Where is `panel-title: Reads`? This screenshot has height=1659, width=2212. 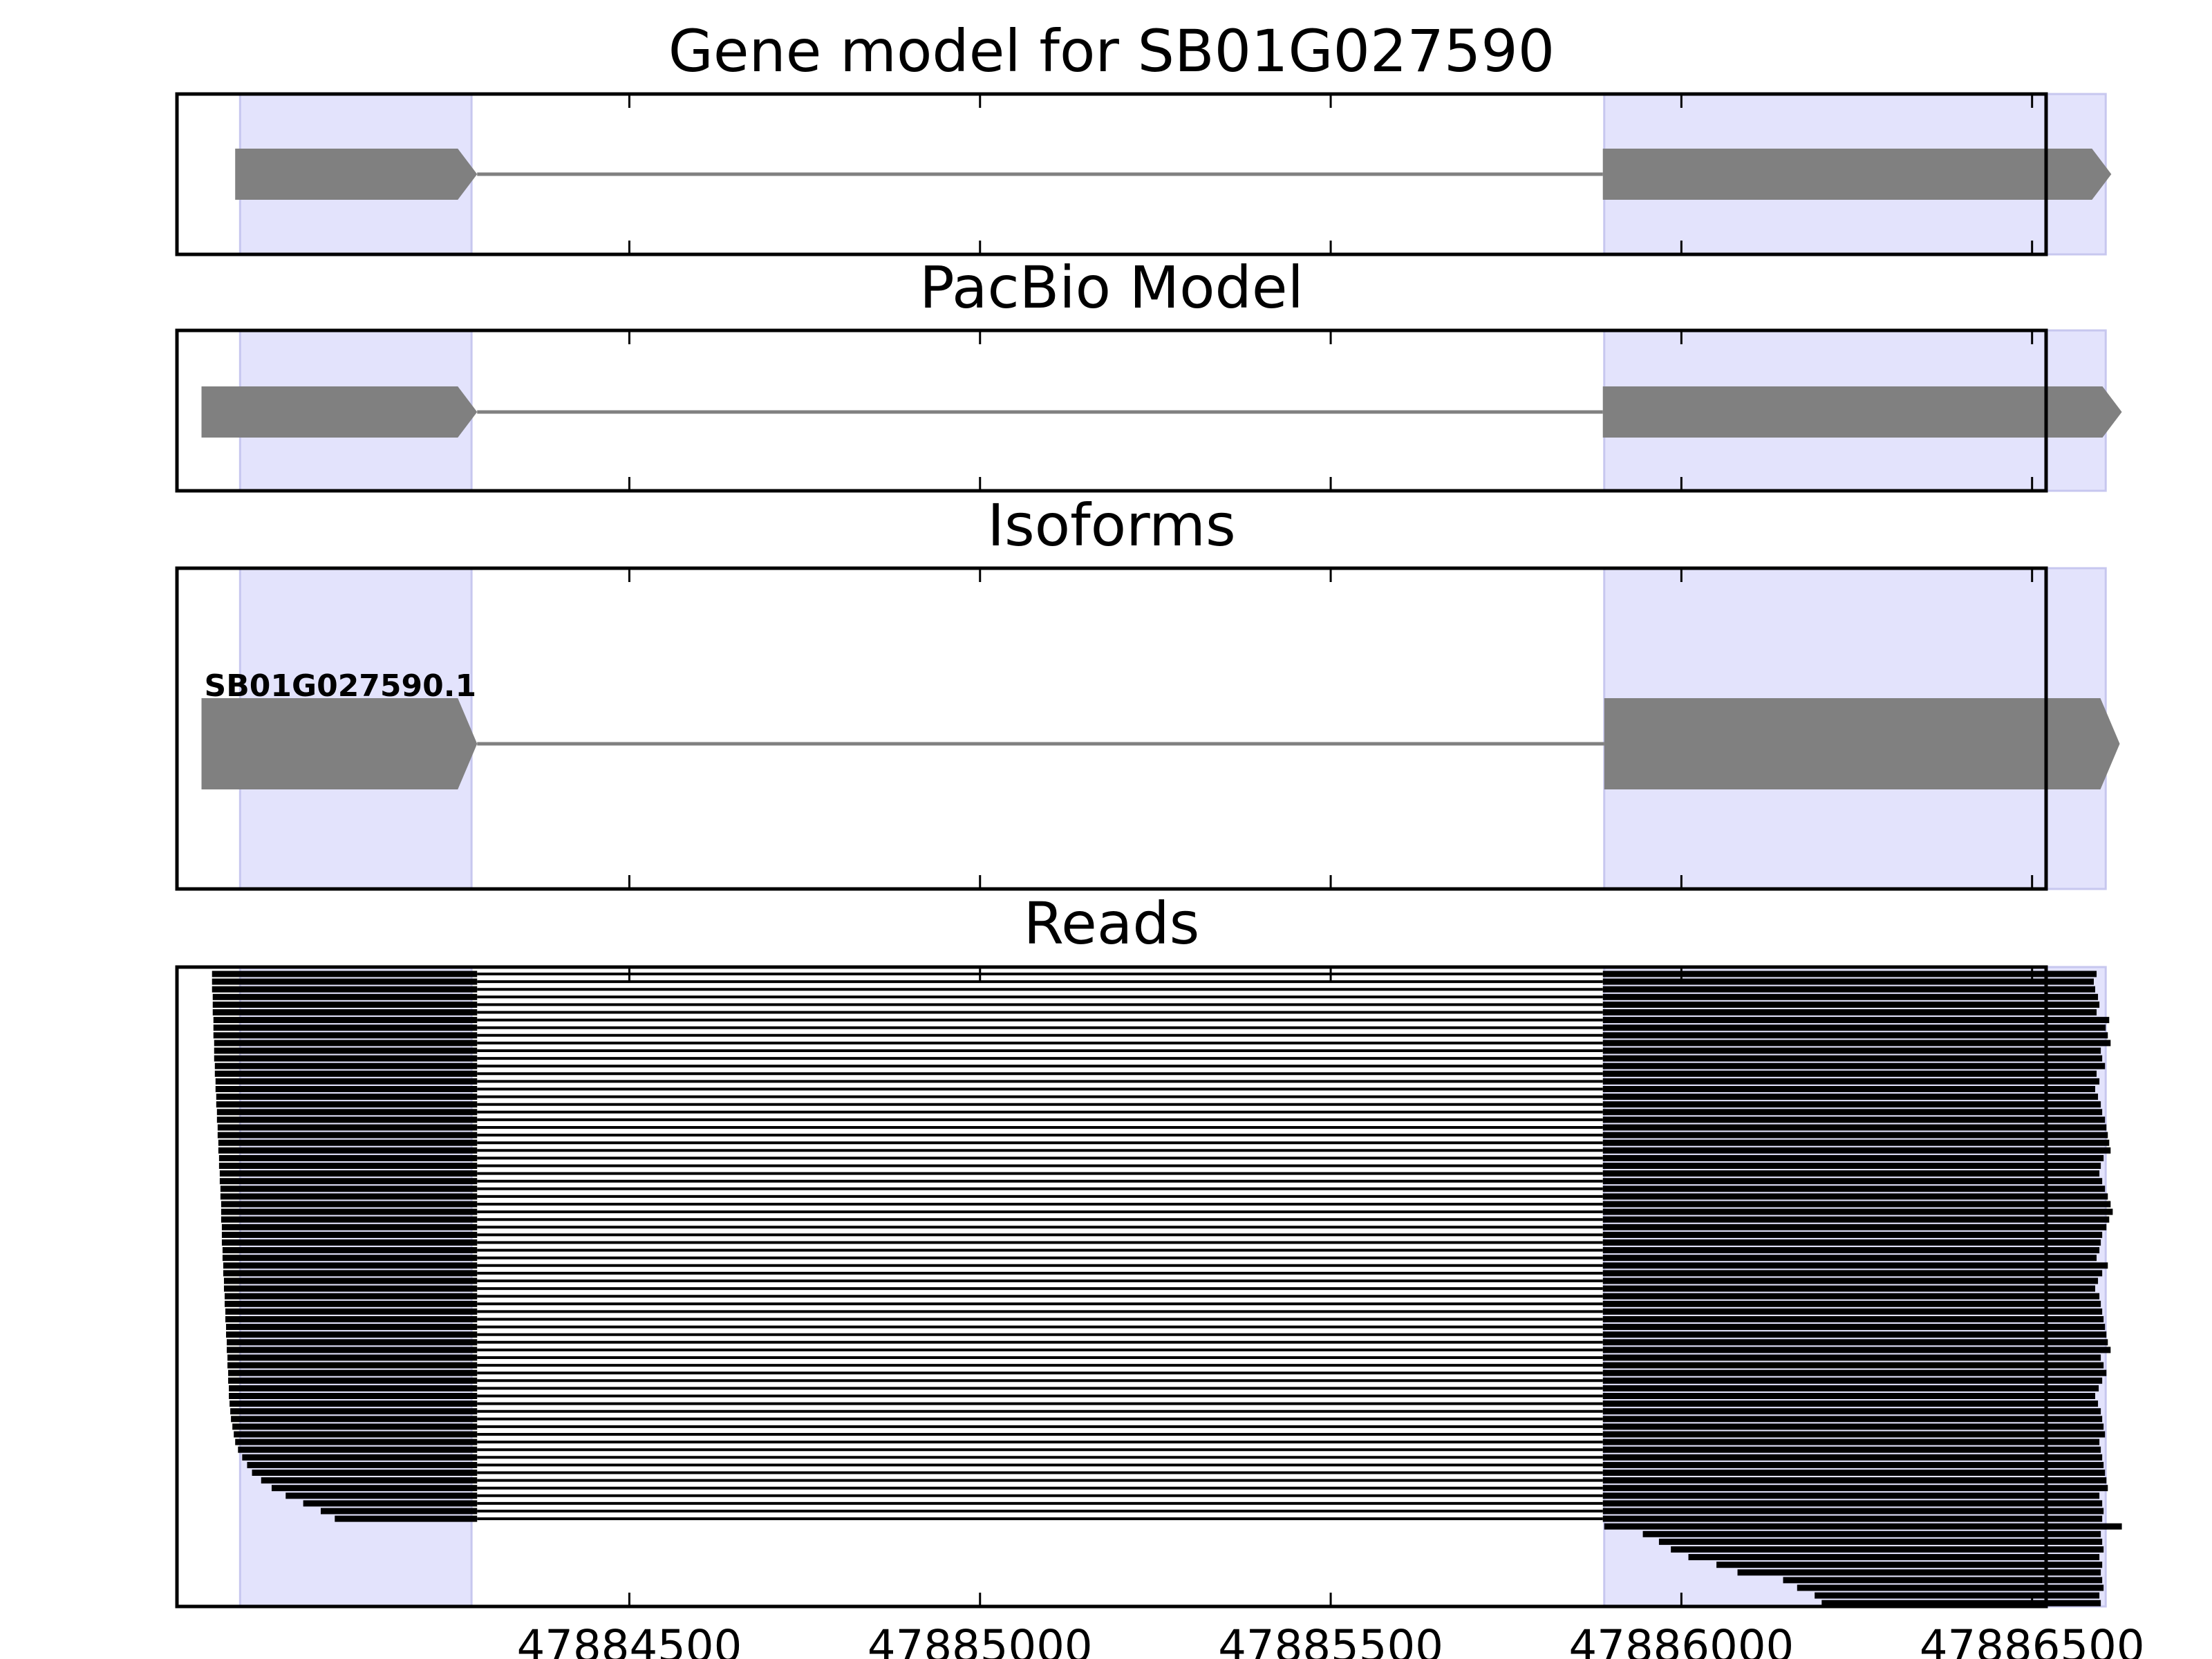
panel-title: Reads is located at coordinates (1112, 924).